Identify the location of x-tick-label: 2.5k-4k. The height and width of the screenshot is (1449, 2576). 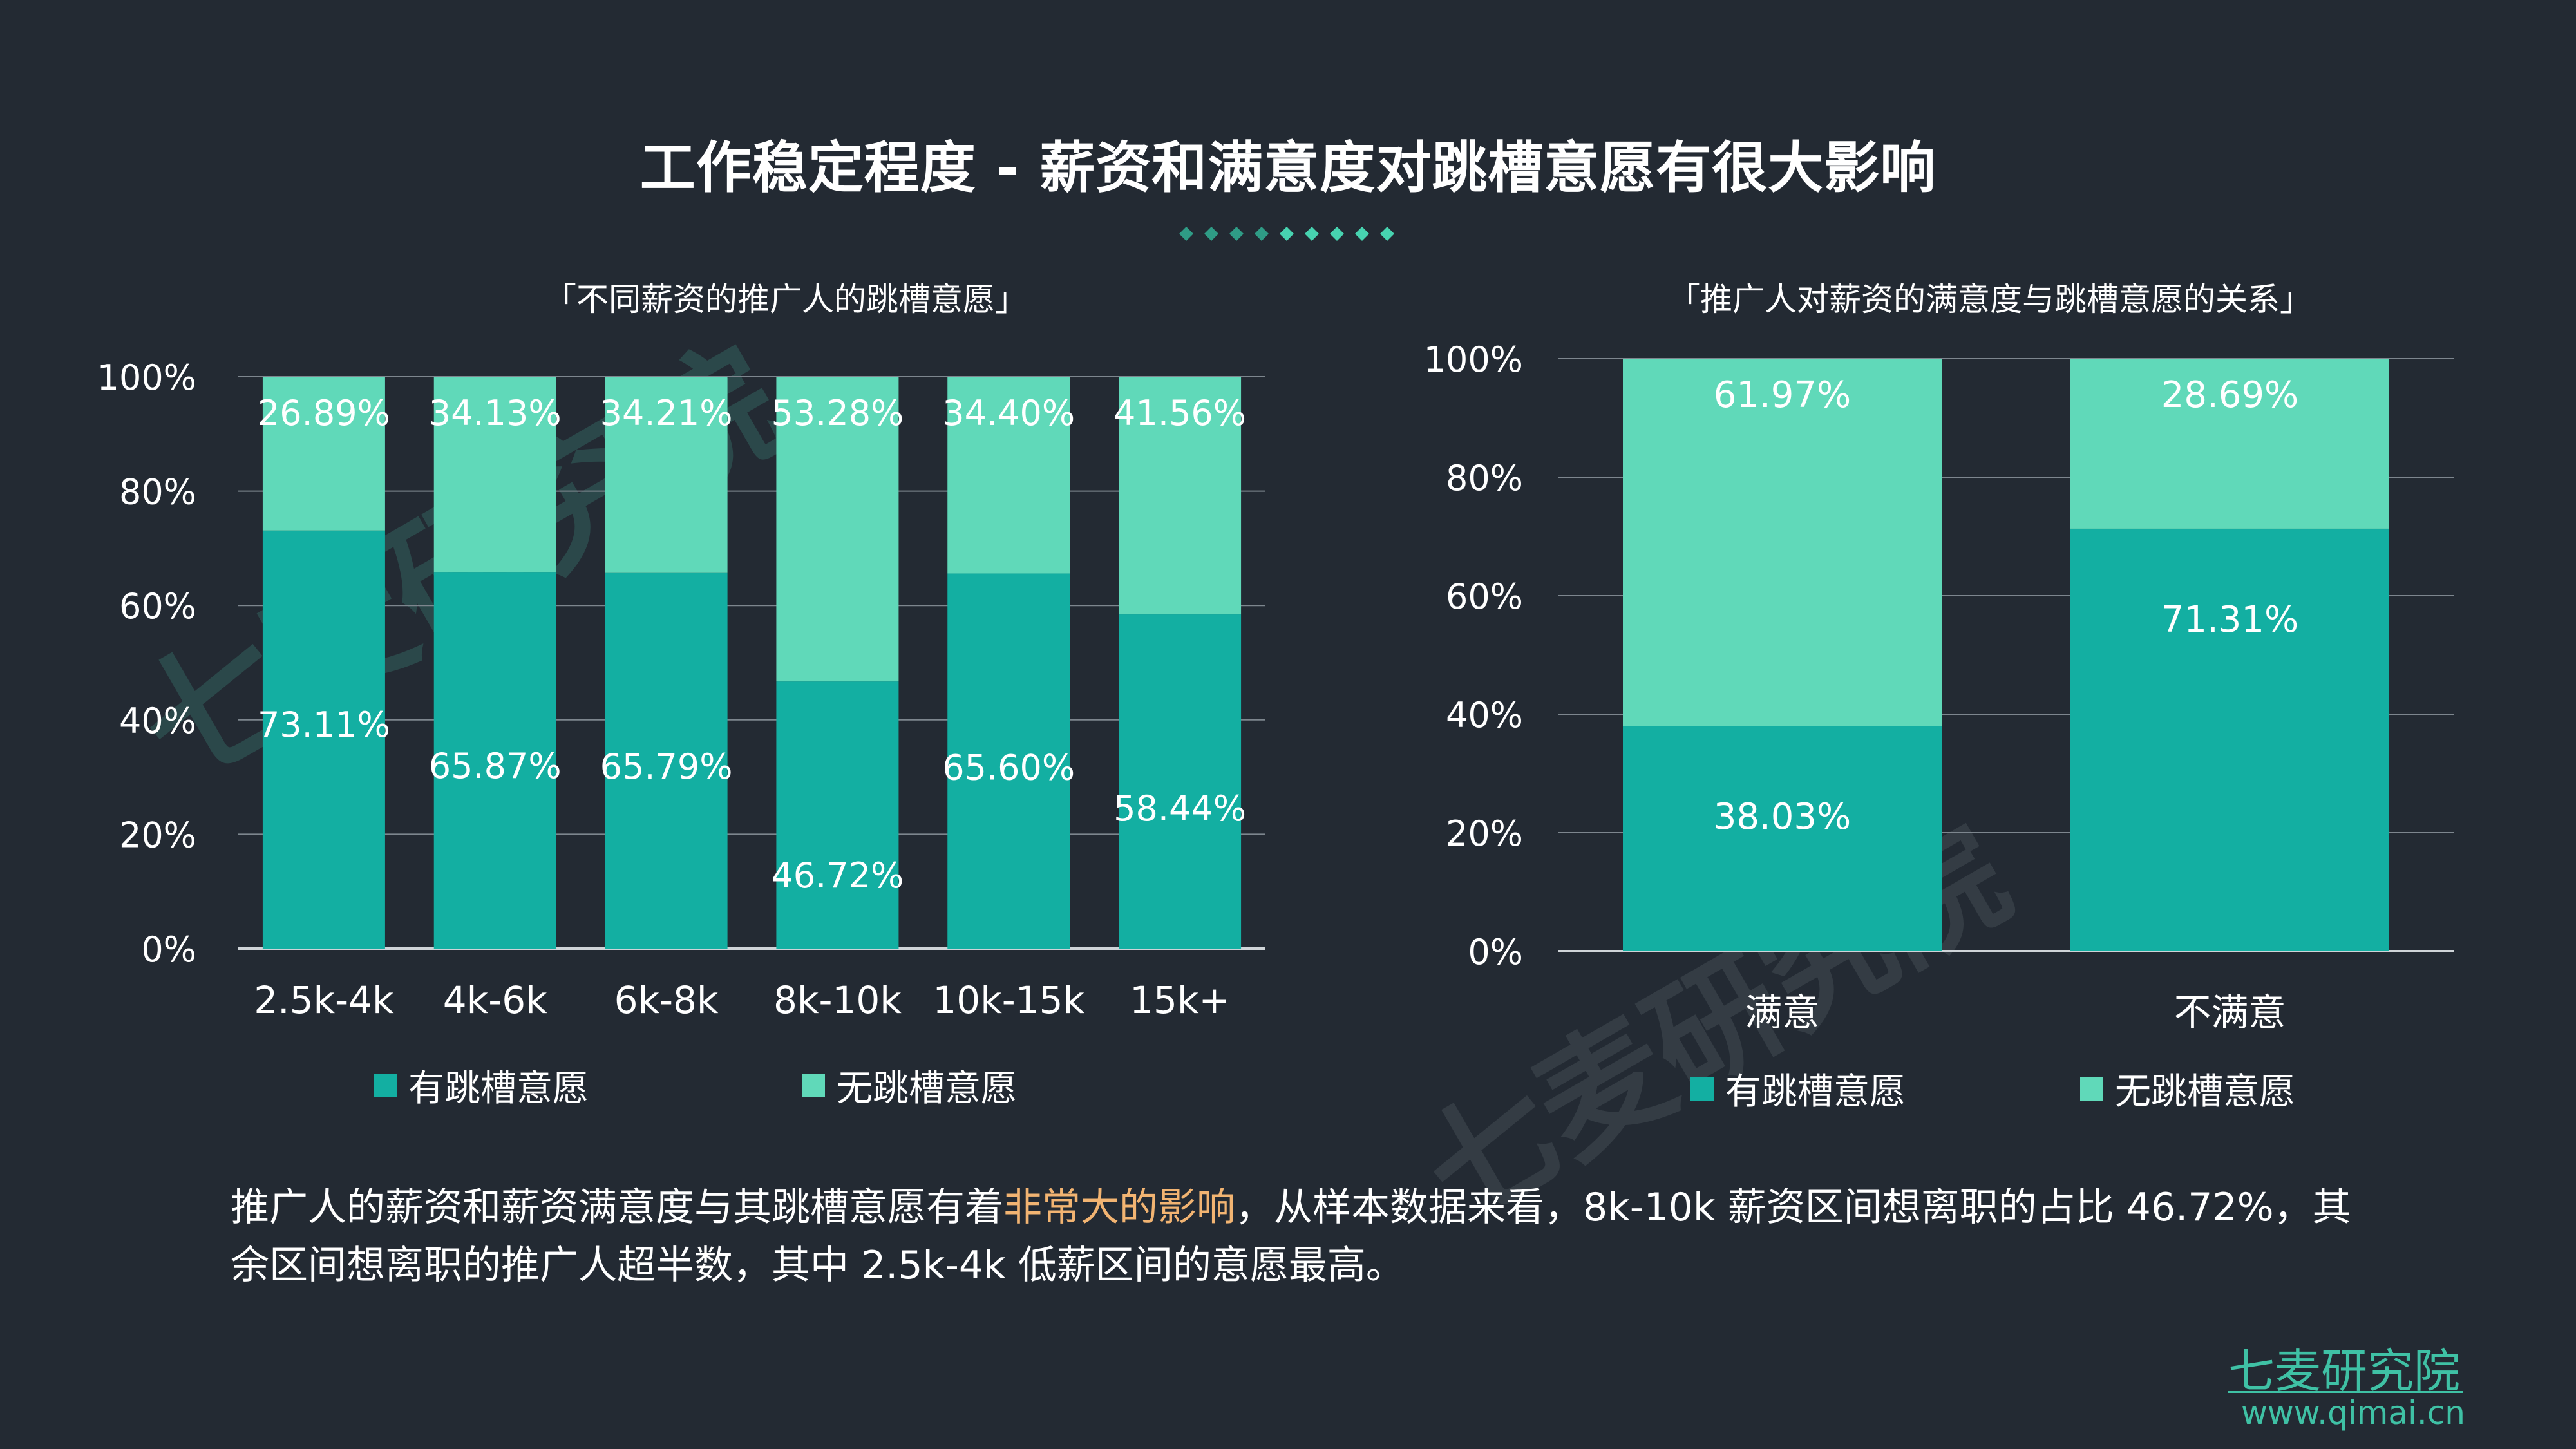
(324, 1000).